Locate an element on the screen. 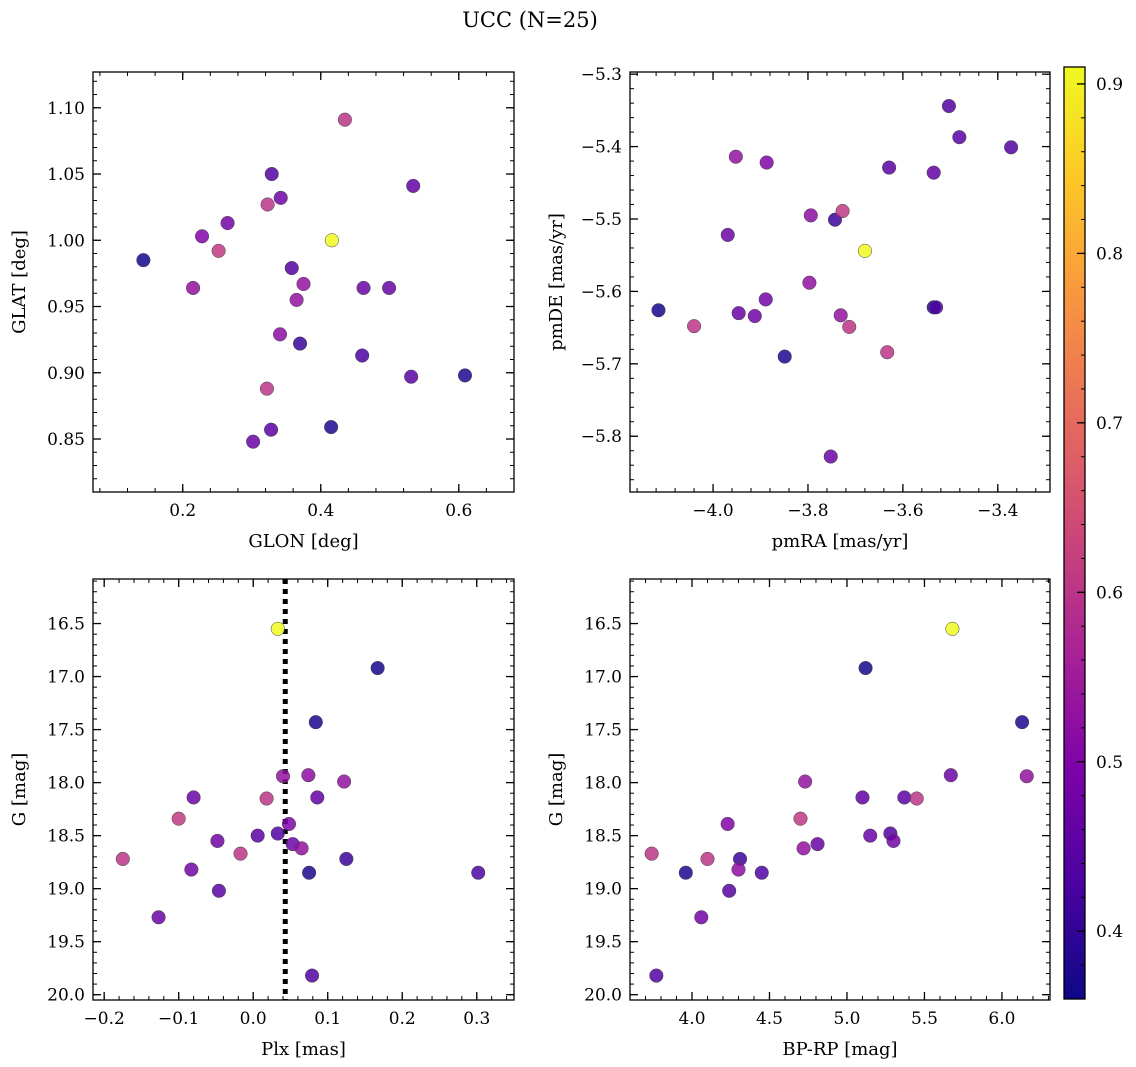  y-tick-label: 19.0 is located at coordinates (66, 890).